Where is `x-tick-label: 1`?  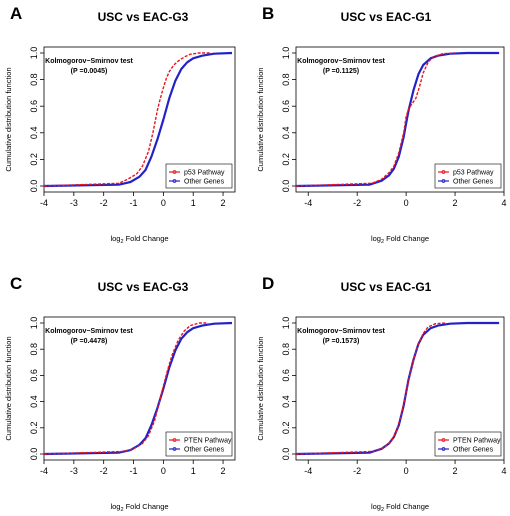 x-tick-label: 1 is located at coordinates (193, 471).